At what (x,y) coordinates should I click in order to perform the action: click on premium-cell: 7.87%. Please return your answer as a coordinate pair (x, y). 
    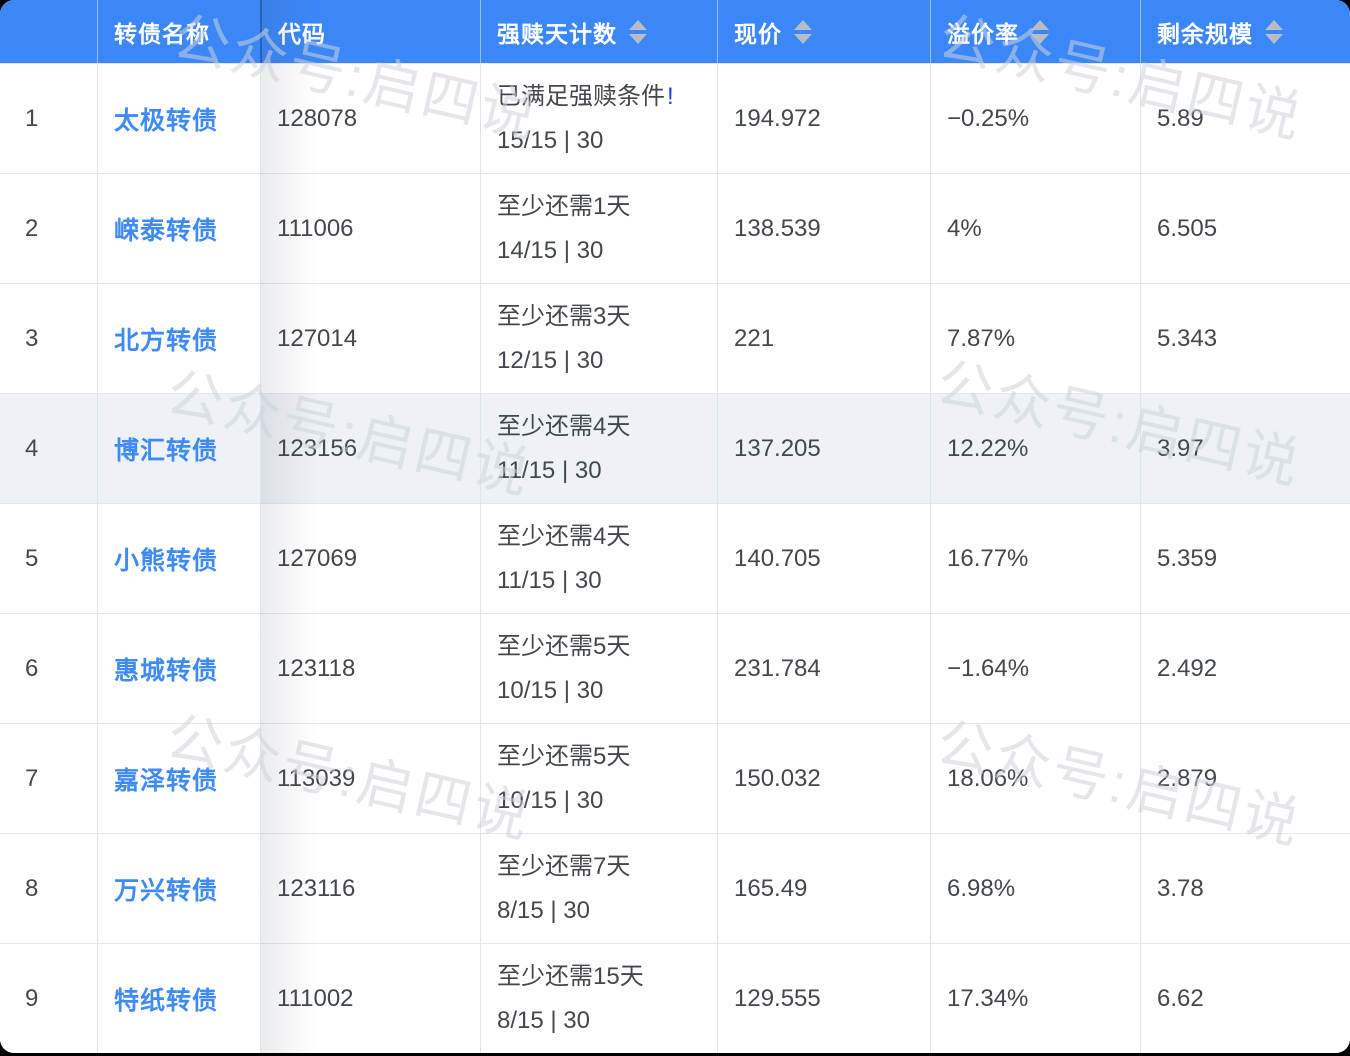
    Looking at the image, I should click on (1035, 338).